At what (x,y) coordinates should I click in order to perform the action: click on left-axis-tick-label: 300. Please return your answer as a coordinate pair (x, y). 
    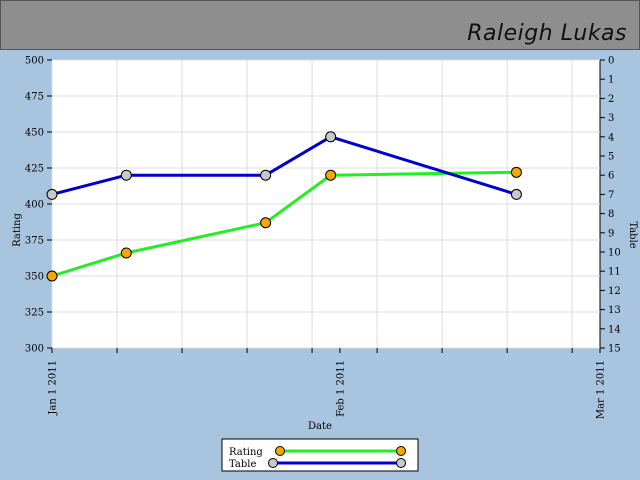
    Looking at the image, I should click on (34, 349).